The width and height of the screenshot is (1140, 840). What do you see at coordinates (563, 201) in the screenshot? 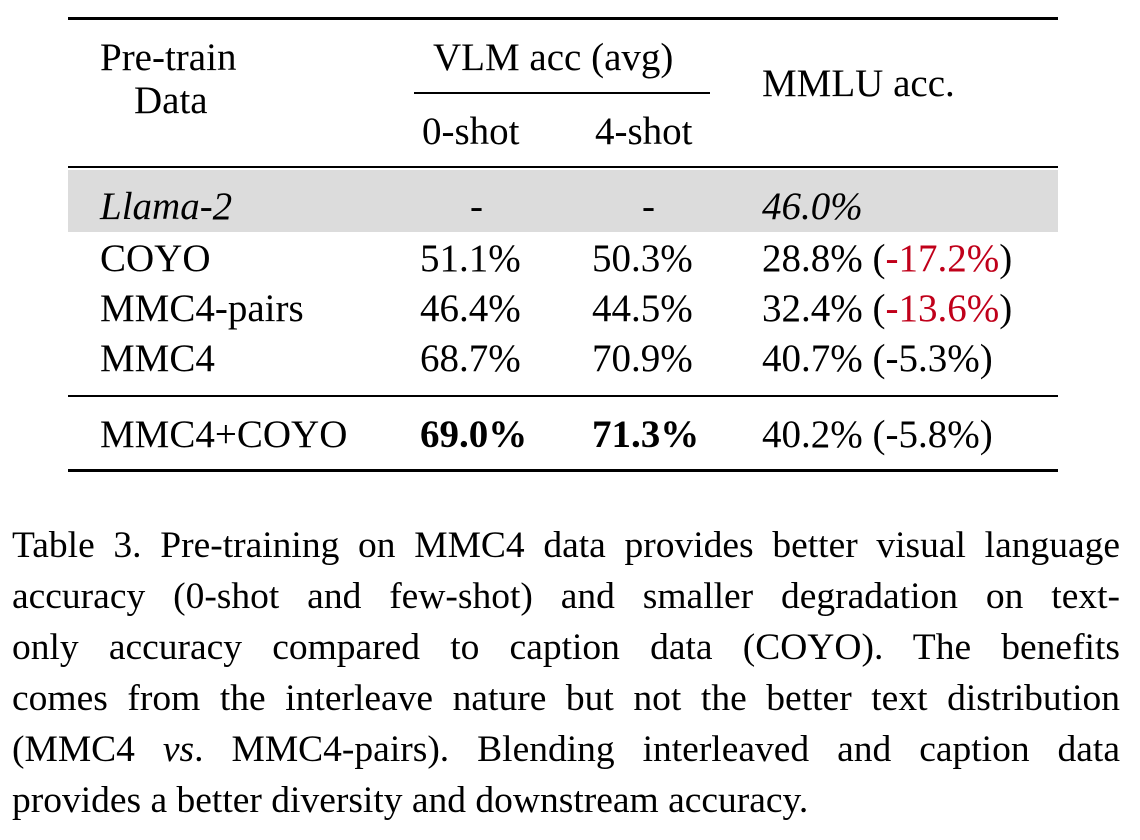
I see `baseline-row-shade` at bounding box center [563, 201].